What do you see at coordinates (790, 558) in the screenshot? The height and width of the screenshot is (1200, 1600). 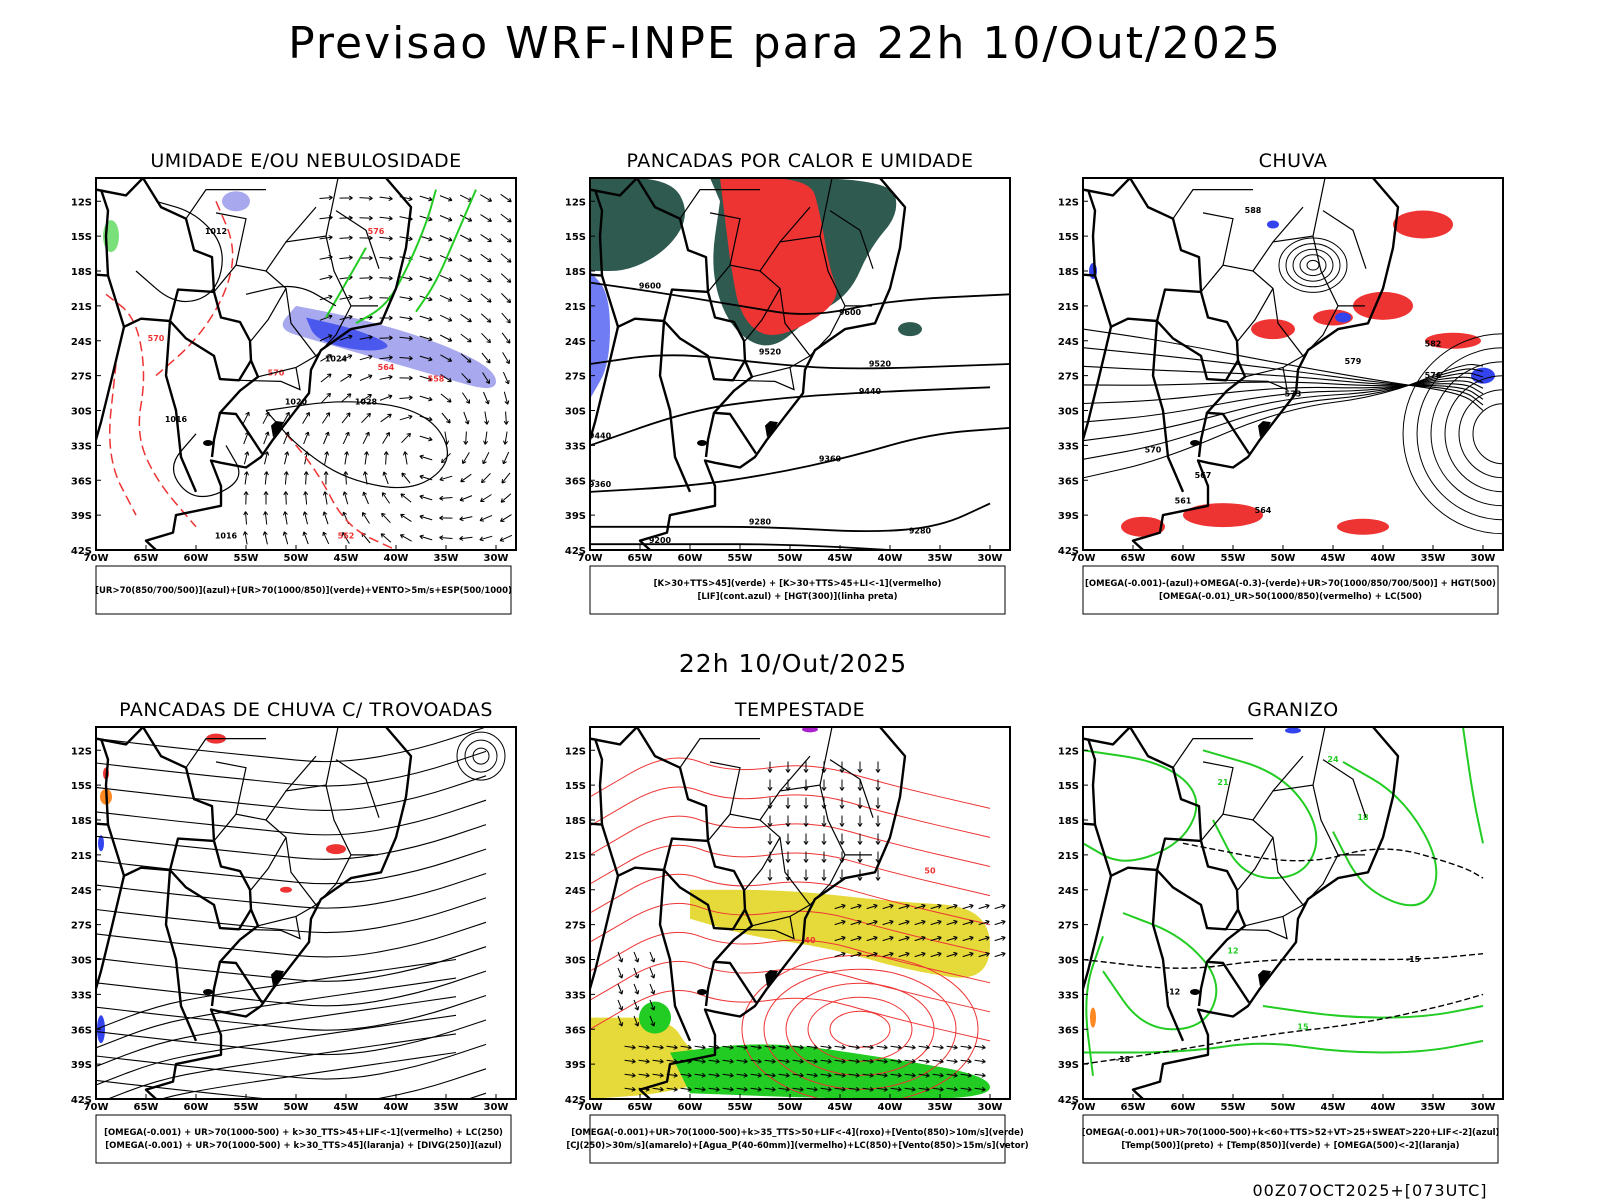 I see `lon-label: 50W` at bounding box center [790, 558].